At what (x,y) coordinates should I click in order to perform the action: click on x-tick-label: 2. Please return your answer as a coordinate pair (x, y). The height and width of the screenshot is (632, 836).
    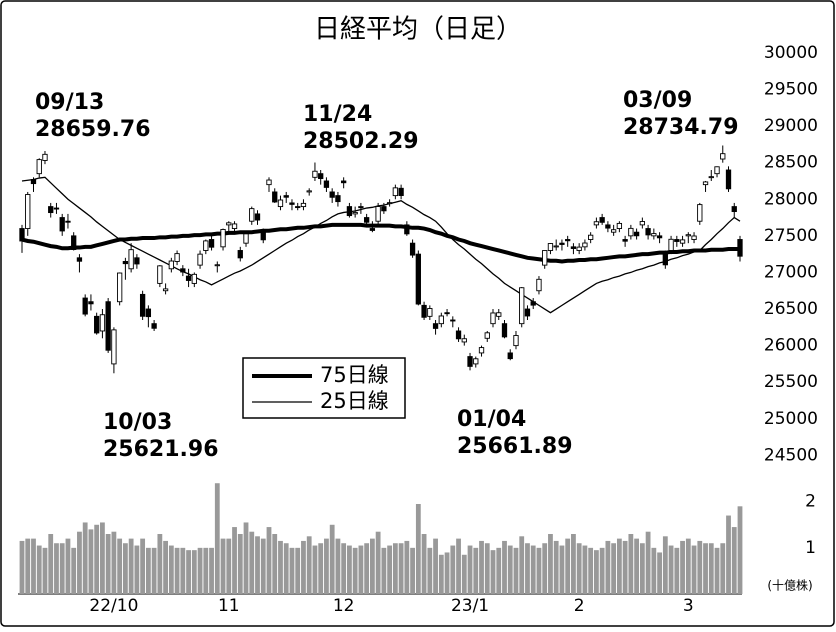
    Looking at the image, I should click on (579, 606).